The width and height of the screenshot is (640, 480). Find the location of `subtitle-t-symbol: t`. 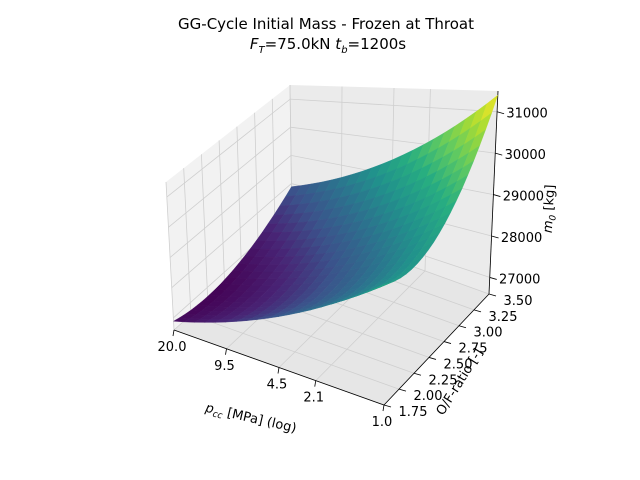

subtitle-t-symbol: t is located at coordinates (338, 44).